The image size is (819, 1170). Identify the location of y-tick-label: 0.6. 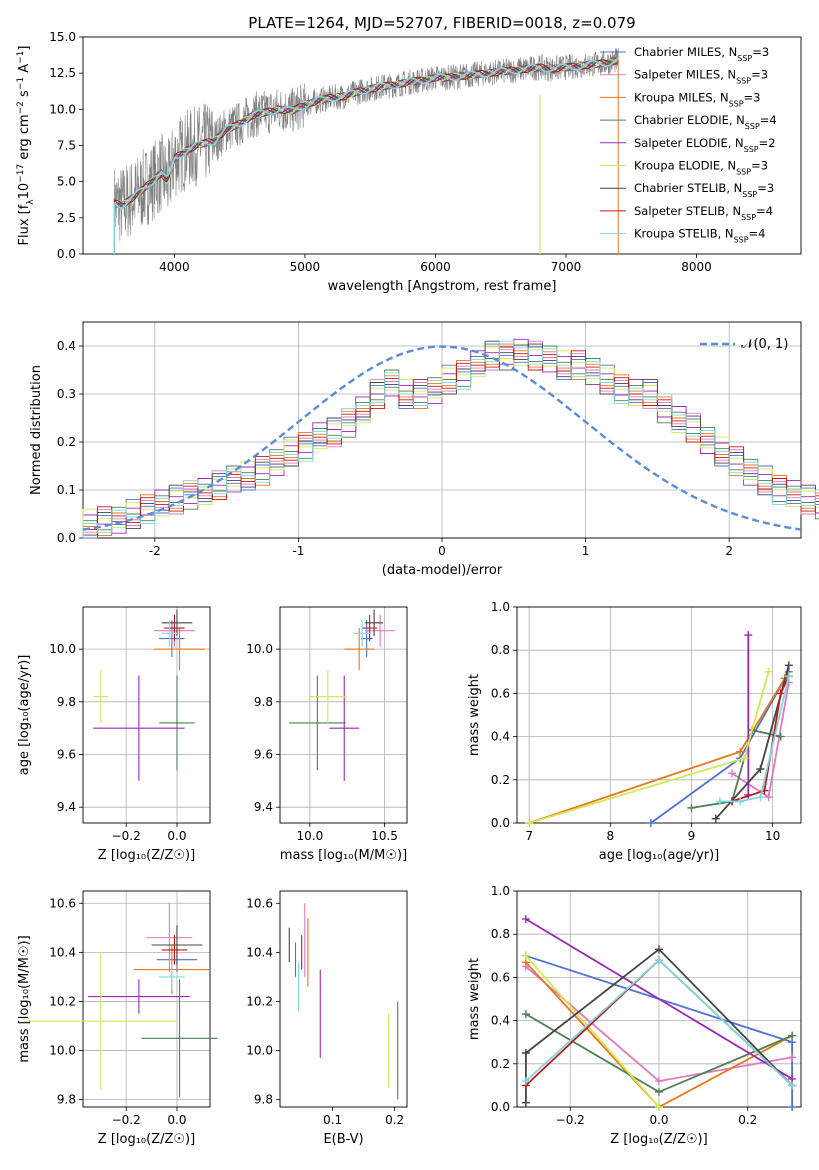
(500, 977).